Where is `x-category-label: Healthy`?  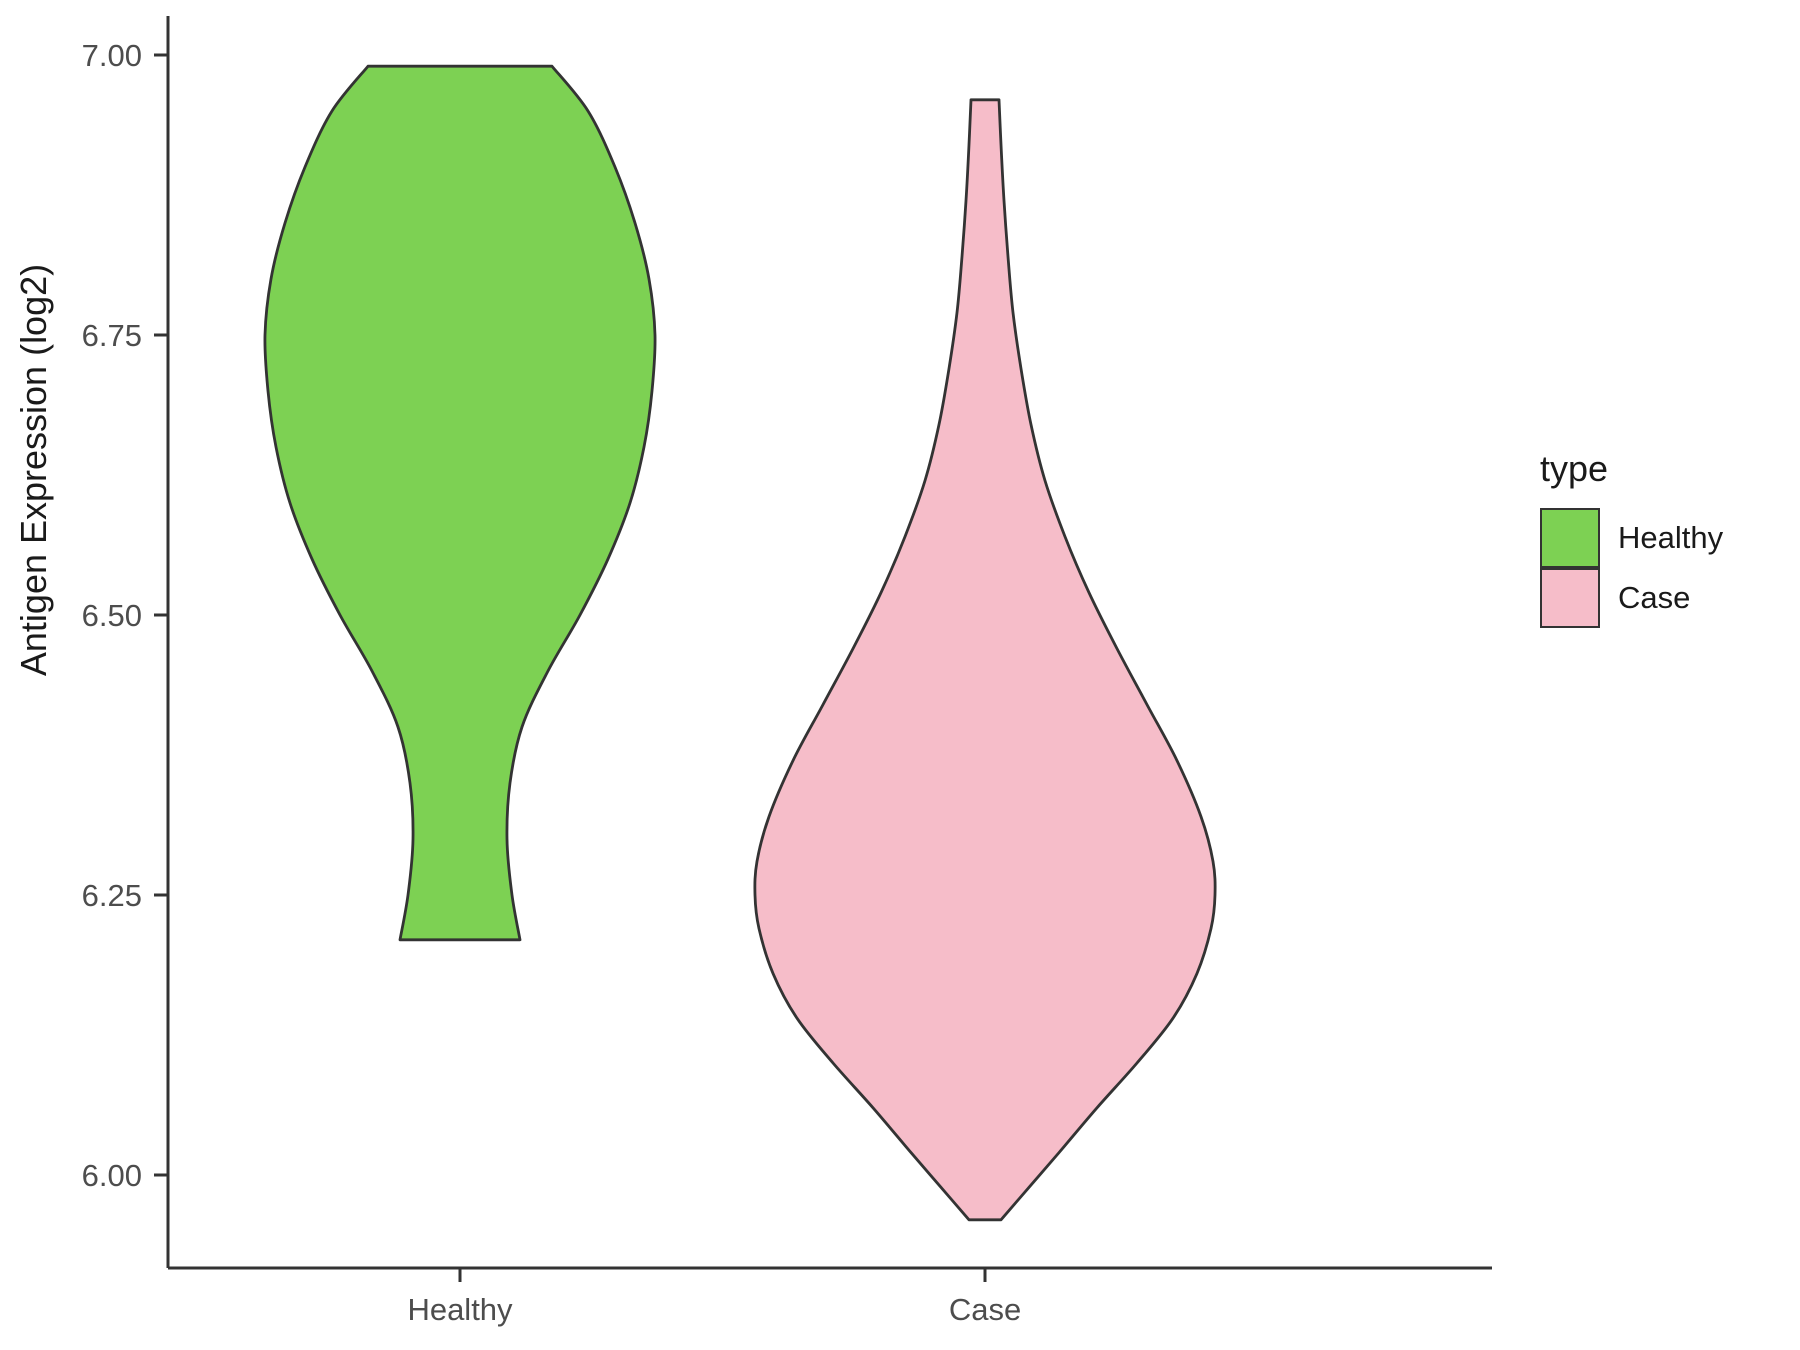 x-category-label: Healthy is located at coordinates (460, 1309).